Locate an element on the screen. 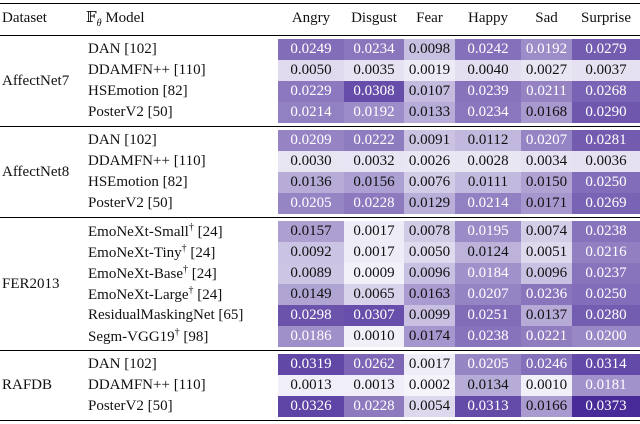  header-cell: Fear is located at coordinates (429, 17).